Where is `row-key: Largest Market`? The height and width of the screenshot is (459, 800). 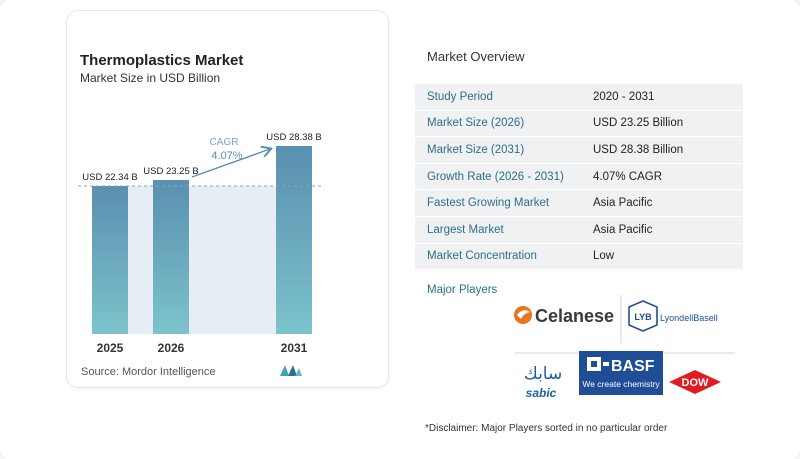 row-key: Largest Market is located at coordinates (465, 229).